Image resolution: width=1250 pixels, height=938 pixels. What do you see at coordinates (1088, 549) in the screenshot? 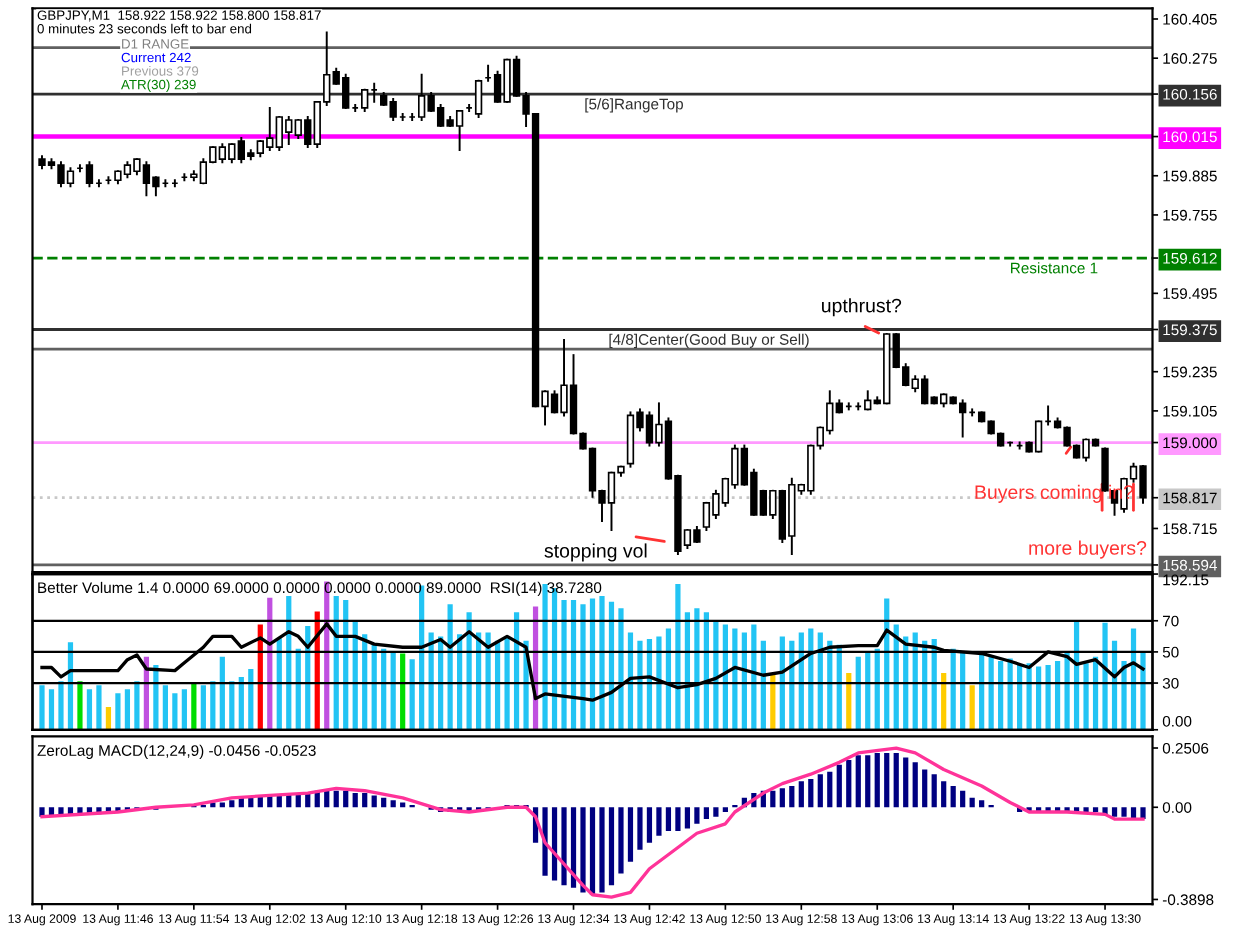
I see `annotation: more buyers?` at bounding box center [1088, 549].